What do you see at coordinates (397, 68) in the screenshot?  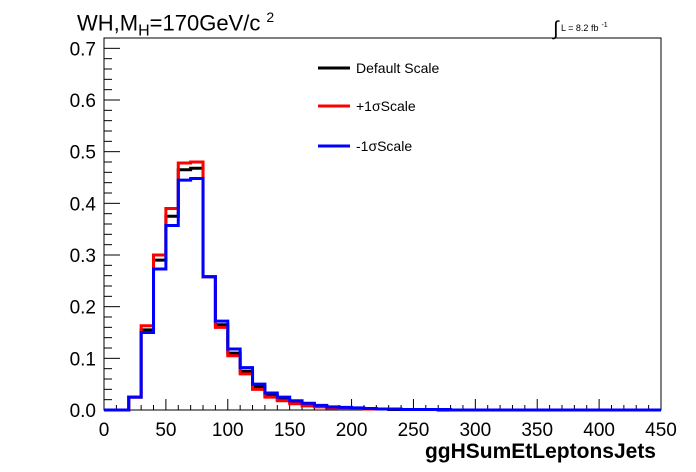 I see `legend-label-0: Default Scale` at bounding box center [397, 68].